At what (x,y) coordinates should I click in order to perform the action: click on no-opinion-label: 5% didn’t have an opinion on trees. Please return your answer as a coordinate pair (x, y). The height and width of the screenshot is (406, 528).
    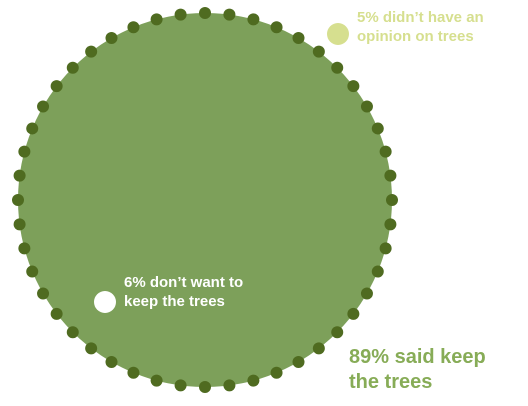
    Looking at the image, I should click on (420, 28).